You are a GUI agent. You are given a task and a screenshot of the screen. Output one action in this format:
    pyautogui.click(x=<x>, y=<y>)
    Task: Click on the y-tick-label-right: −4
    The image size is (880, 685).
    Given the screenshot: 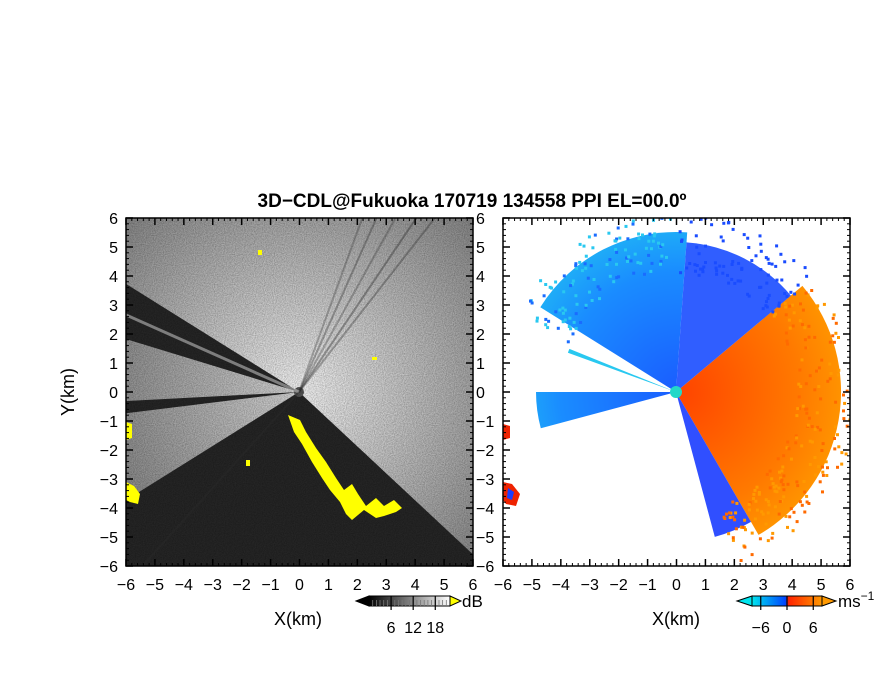 What is the action you would take?
    pyautogui.click(x=485, y=509)
    